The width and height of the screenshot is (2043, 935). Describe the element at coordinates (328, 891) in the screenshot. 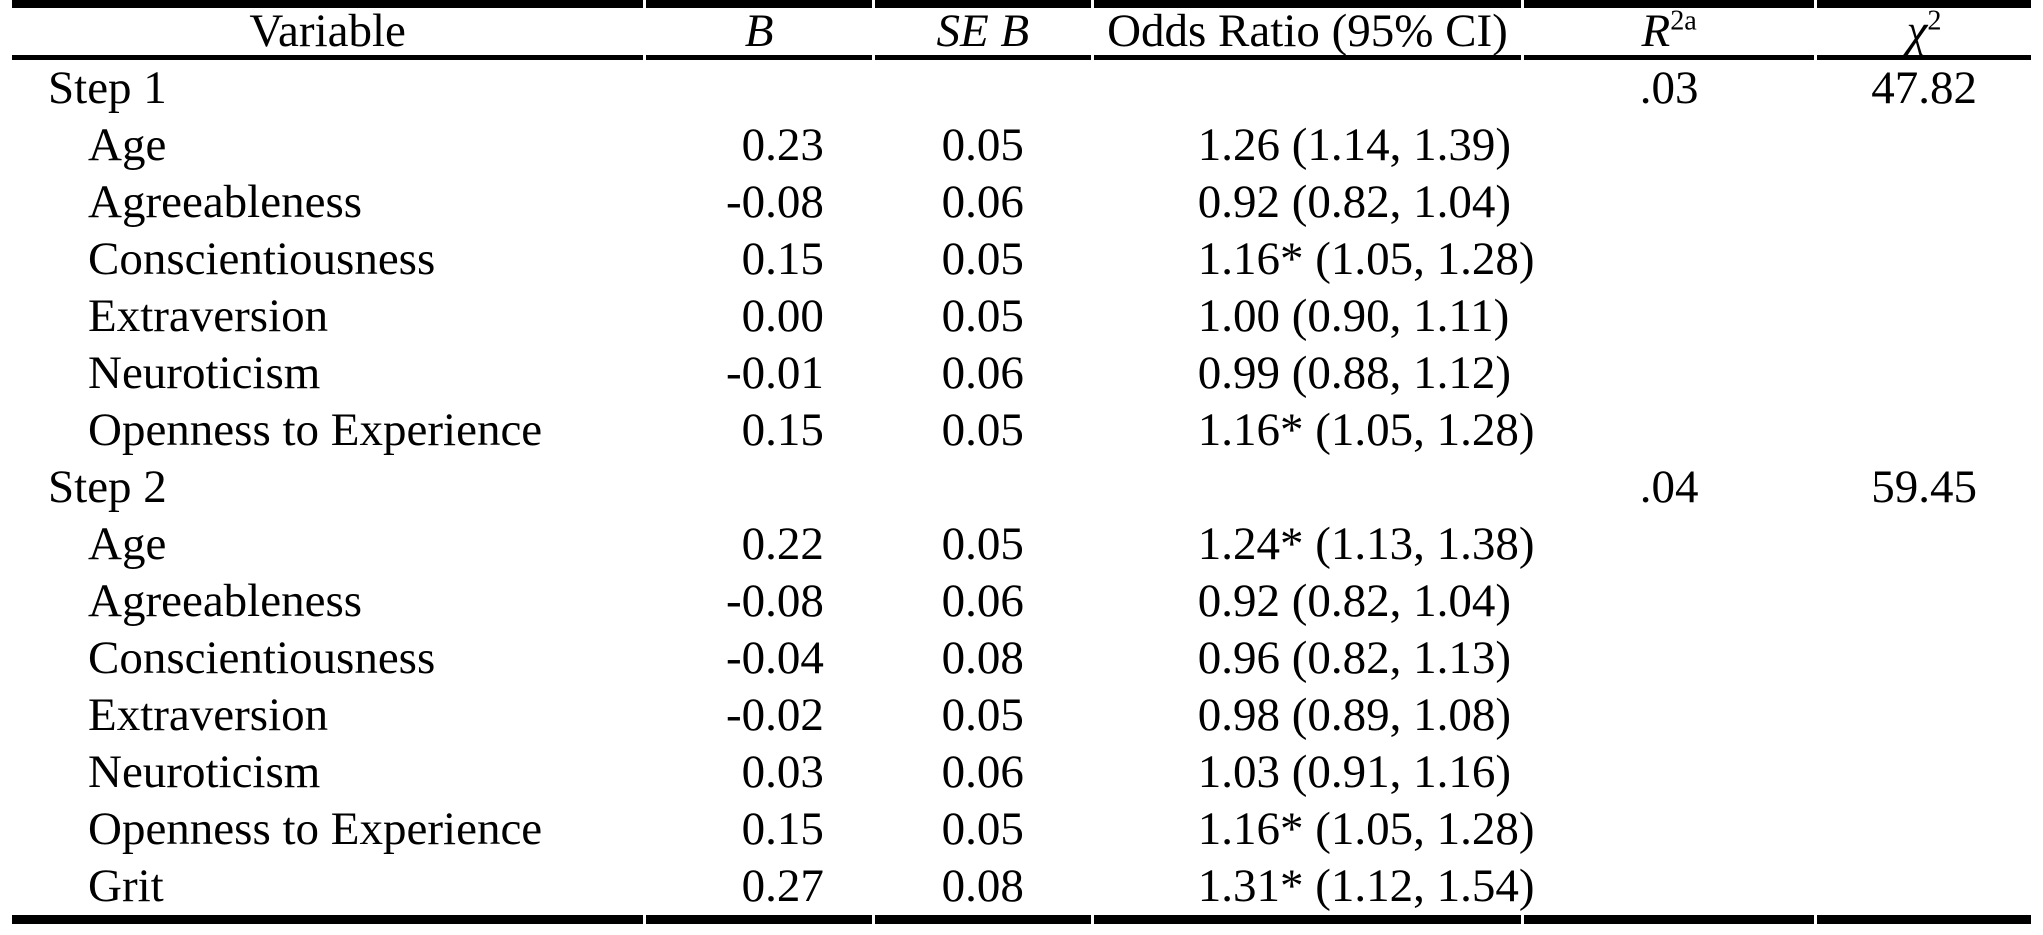

I see `cell-variable: Grit` at that location.